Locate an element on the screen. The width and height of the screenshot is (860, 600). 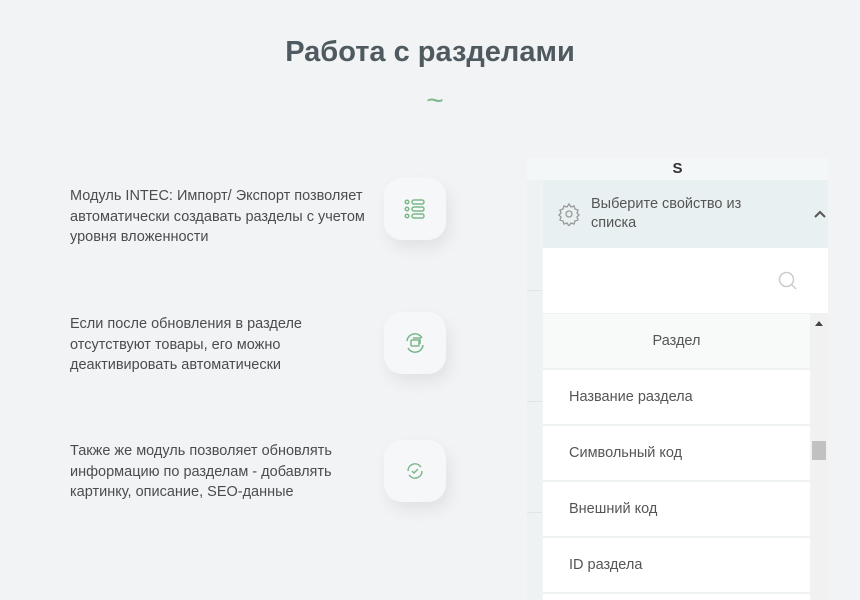
refresh-copy-icon is located at coordinates (415, 343).